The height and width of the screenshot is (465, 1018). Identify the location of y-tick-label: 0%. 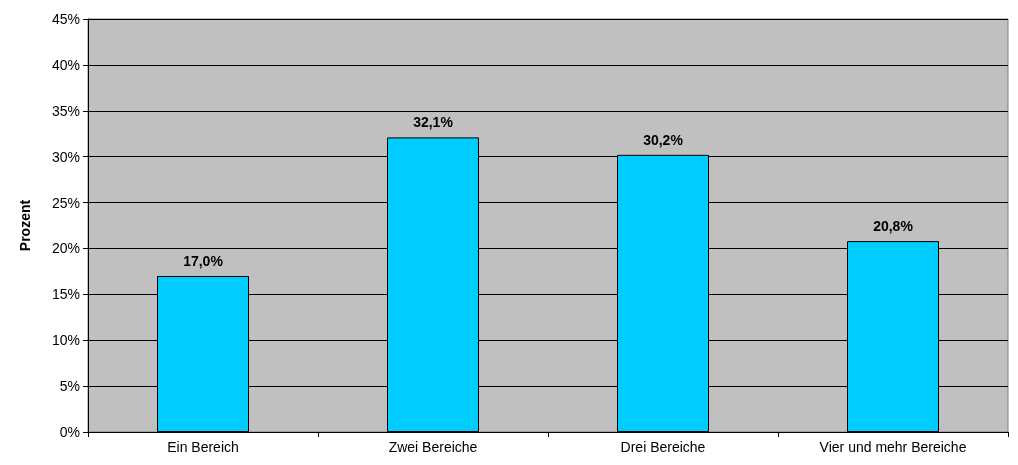
(69, 432).